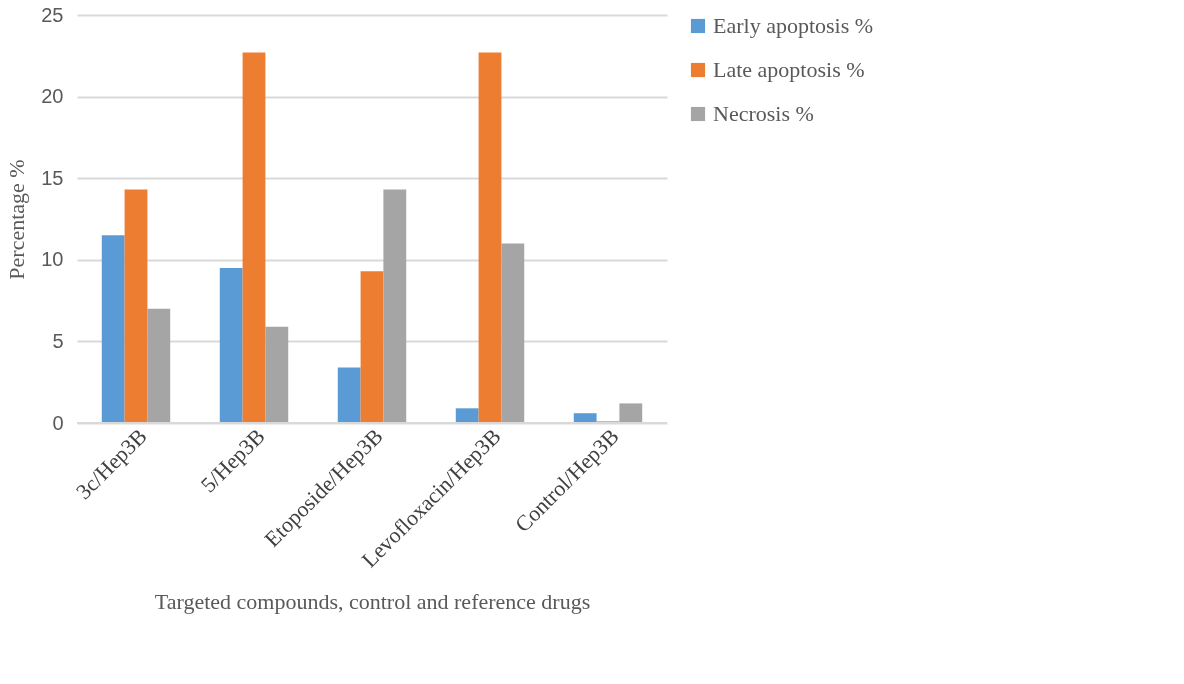 The image size is (1184, 684). What do you see at coordinates (793, 25) in the screenshot?
I see `legend-label: Early apoptosis %` at bounding box center [793, 25].